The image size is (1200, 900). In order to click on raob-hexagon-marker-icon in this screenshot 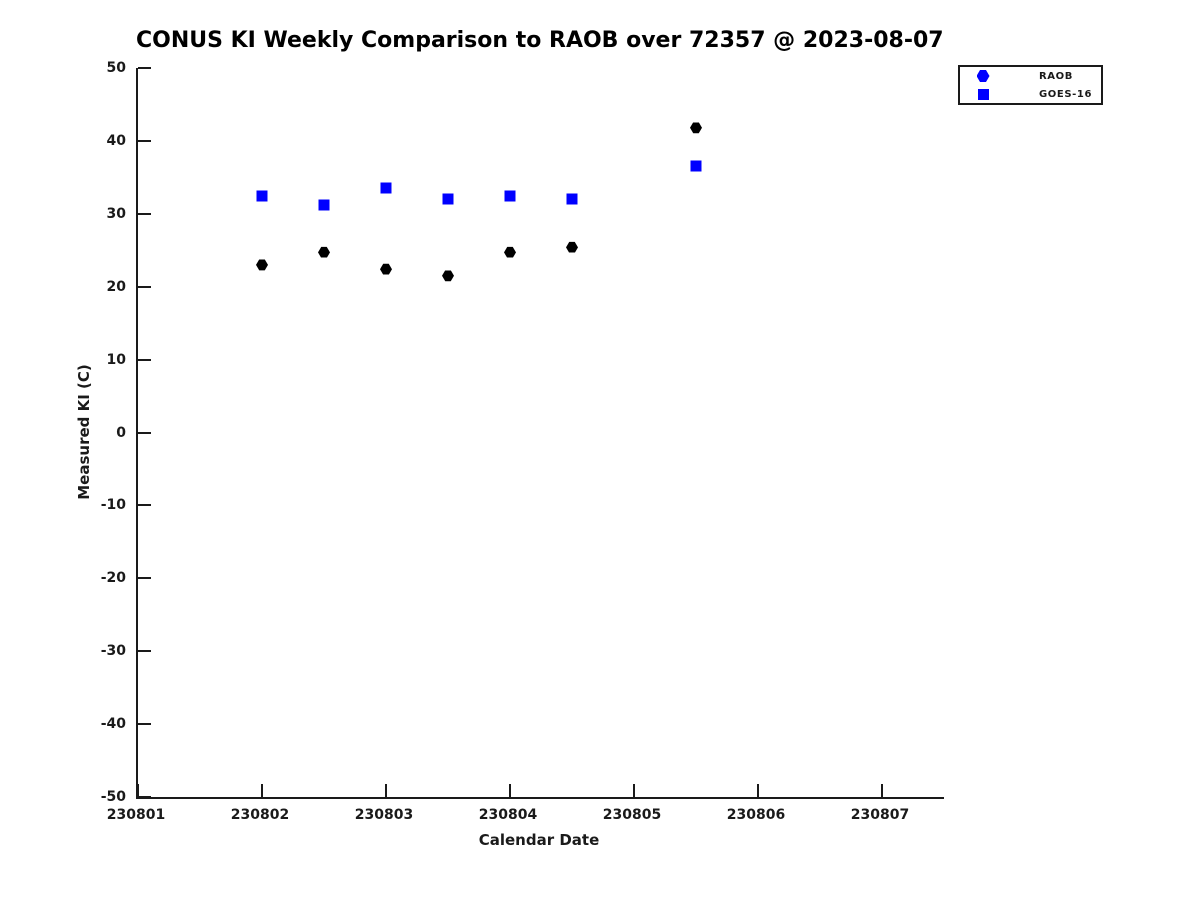, I will do `click(983, 76)`.